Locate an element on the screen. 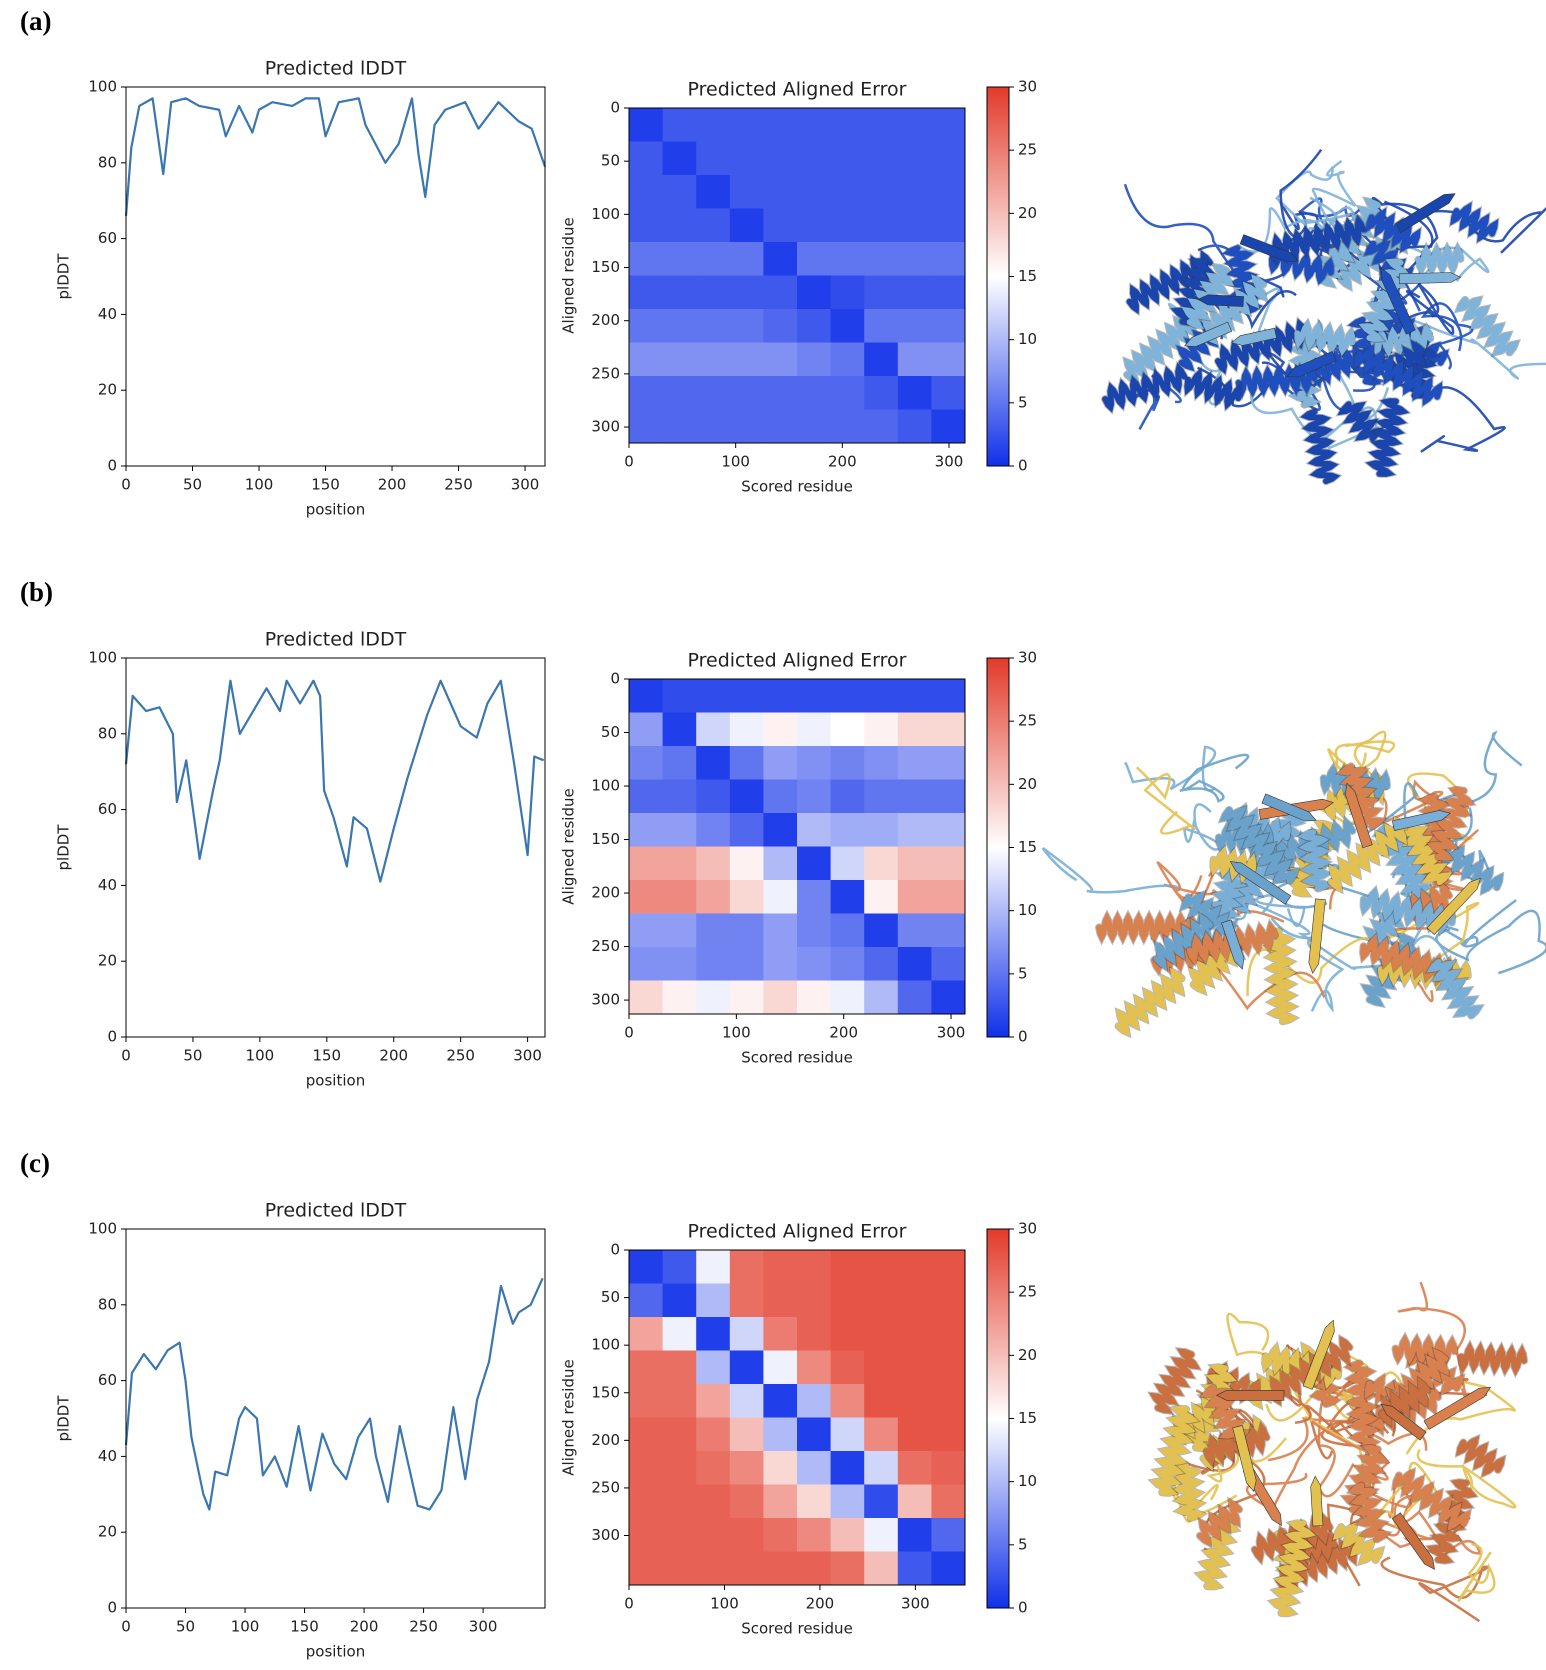 This screenshot has width=1546, height=1670. y-tick-label: 0 is located at coordinates (615, 679).